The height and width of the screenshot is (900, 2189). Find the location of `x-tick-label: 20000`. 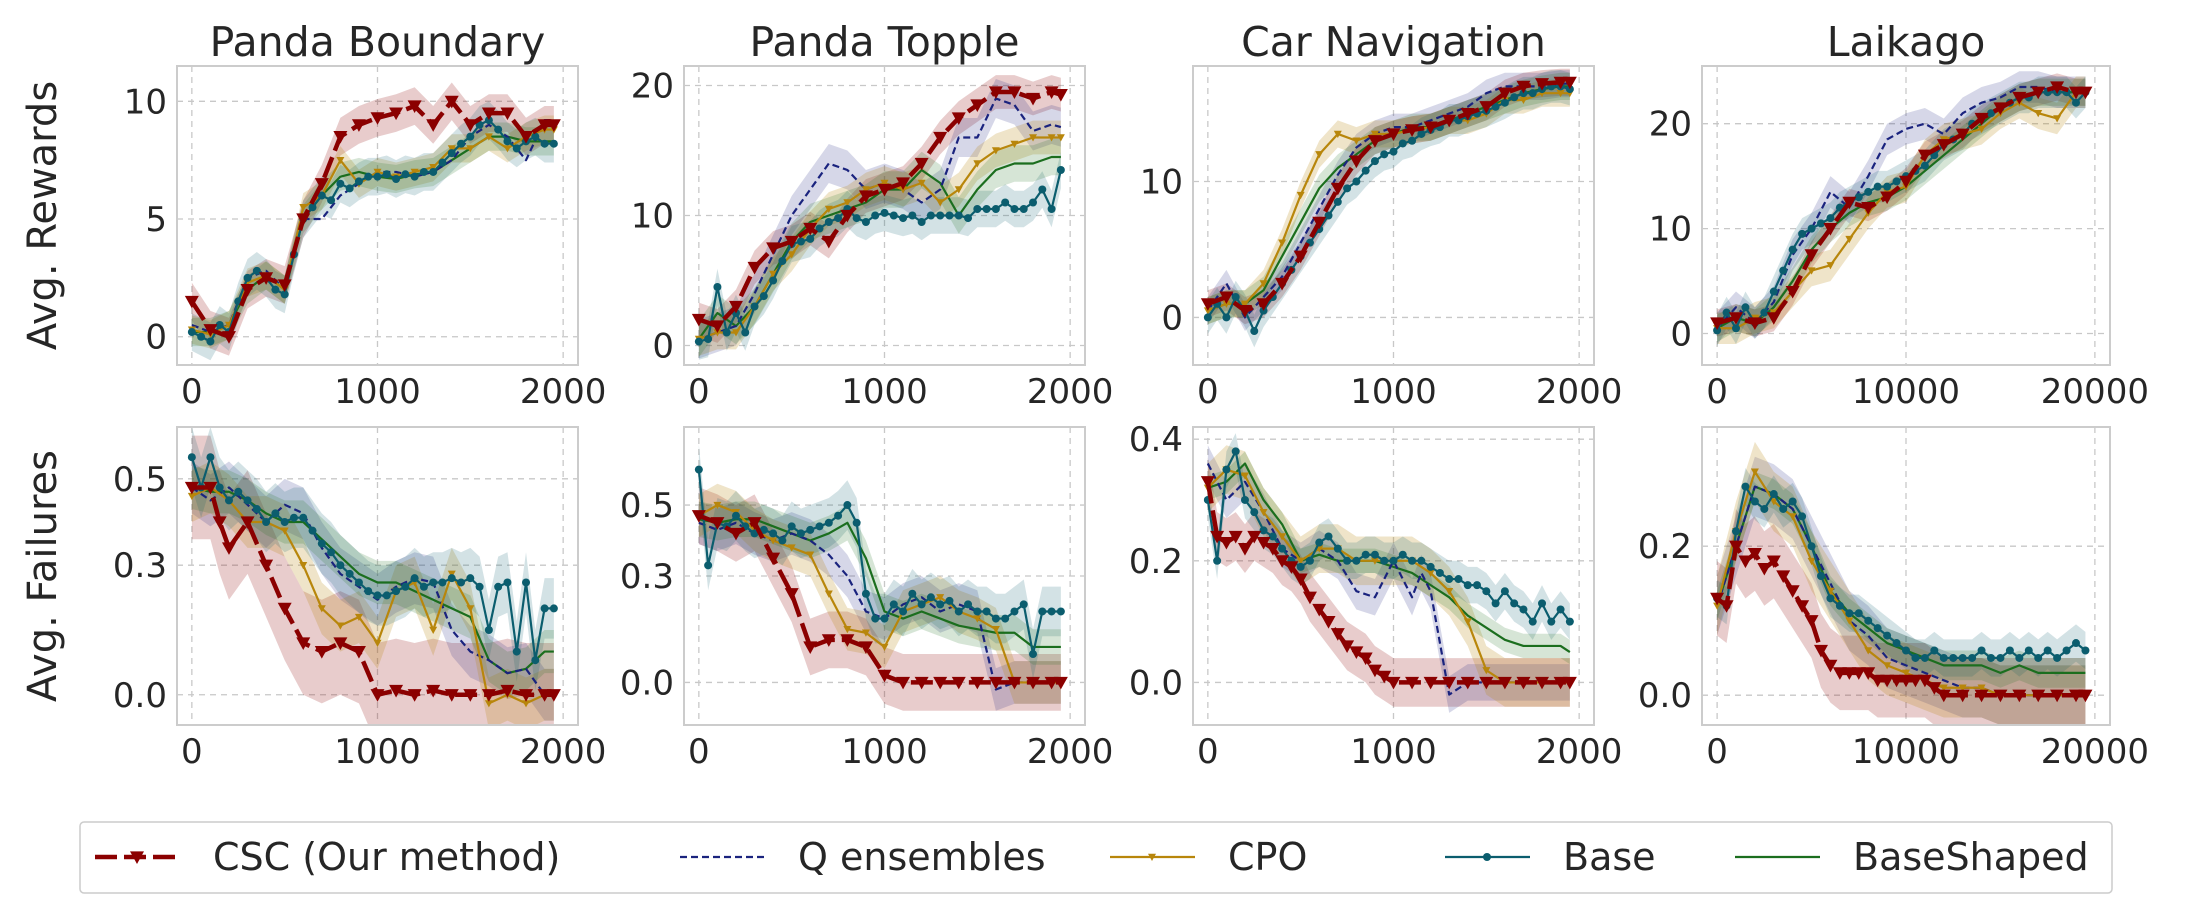

x-tick-label: 20000 is located at coordinates (2095, 392).